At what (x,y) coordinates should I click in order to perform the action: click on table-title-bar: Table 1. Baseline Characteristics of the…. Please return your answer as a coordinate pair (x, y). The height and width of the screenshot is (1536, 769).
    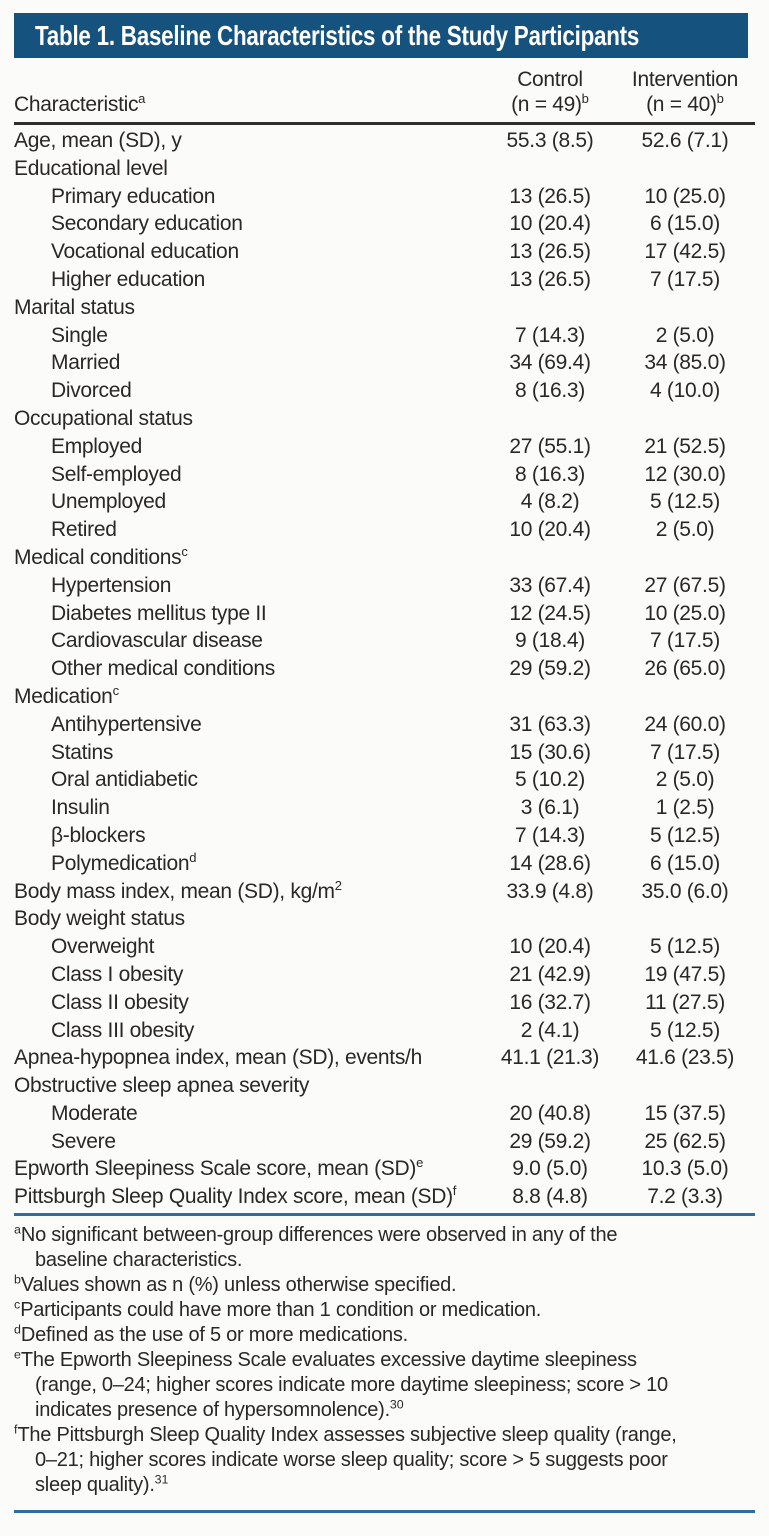
    Looking at the image, I should click on (381, 35).